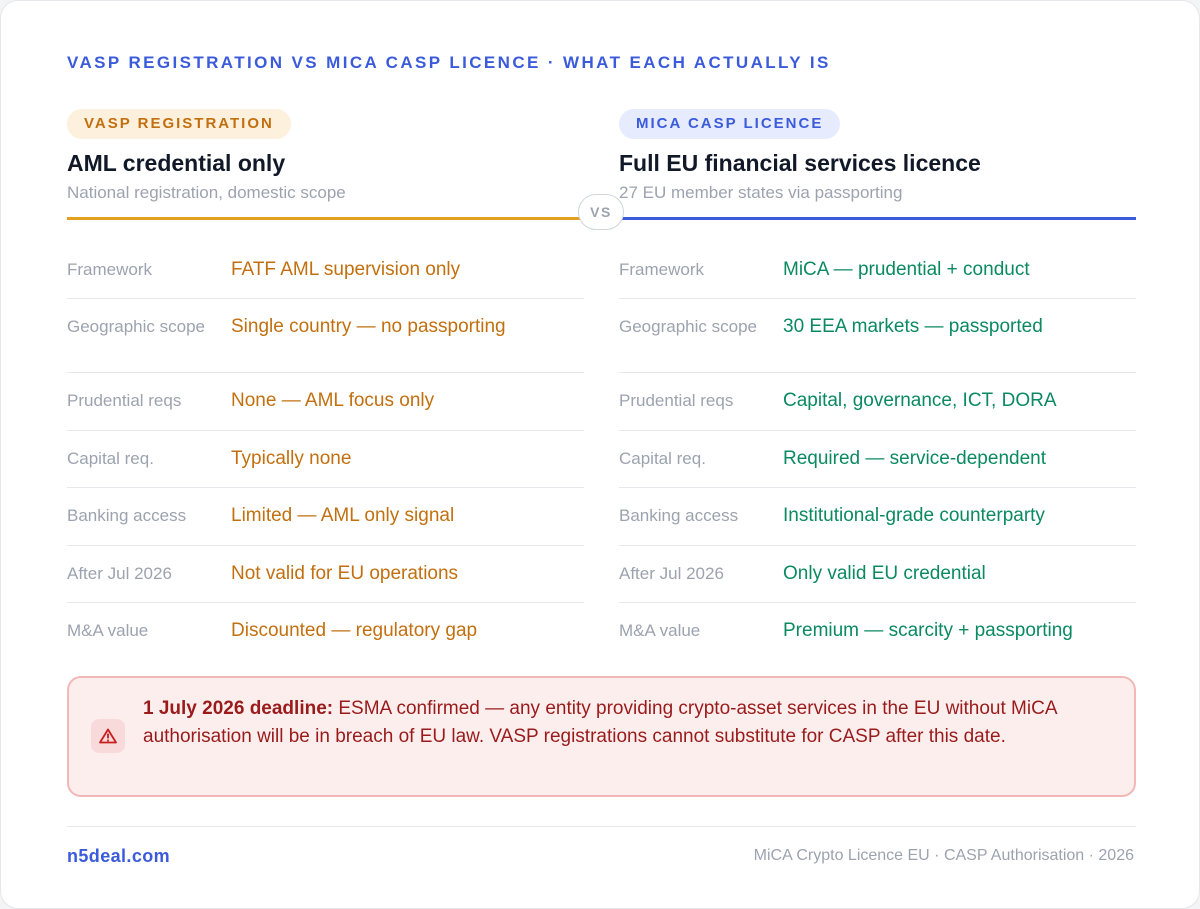  I want to click on table-row: Prudential reqs None — AML focus only, so click(325, 402).